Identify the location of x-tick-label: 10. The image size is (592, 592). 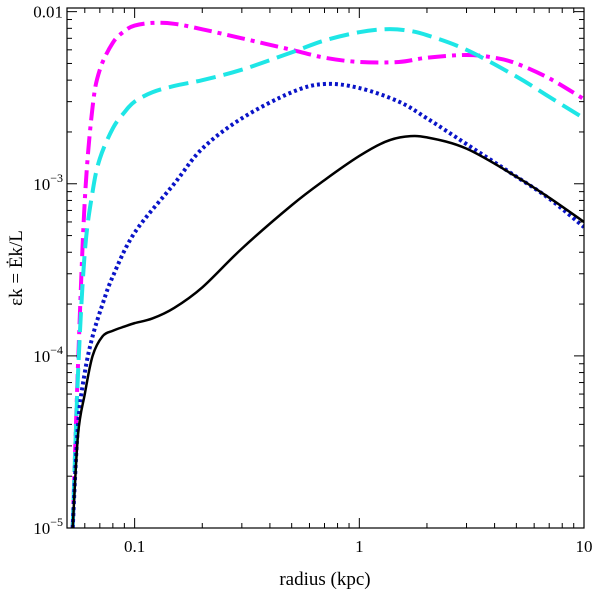
(584, 546).